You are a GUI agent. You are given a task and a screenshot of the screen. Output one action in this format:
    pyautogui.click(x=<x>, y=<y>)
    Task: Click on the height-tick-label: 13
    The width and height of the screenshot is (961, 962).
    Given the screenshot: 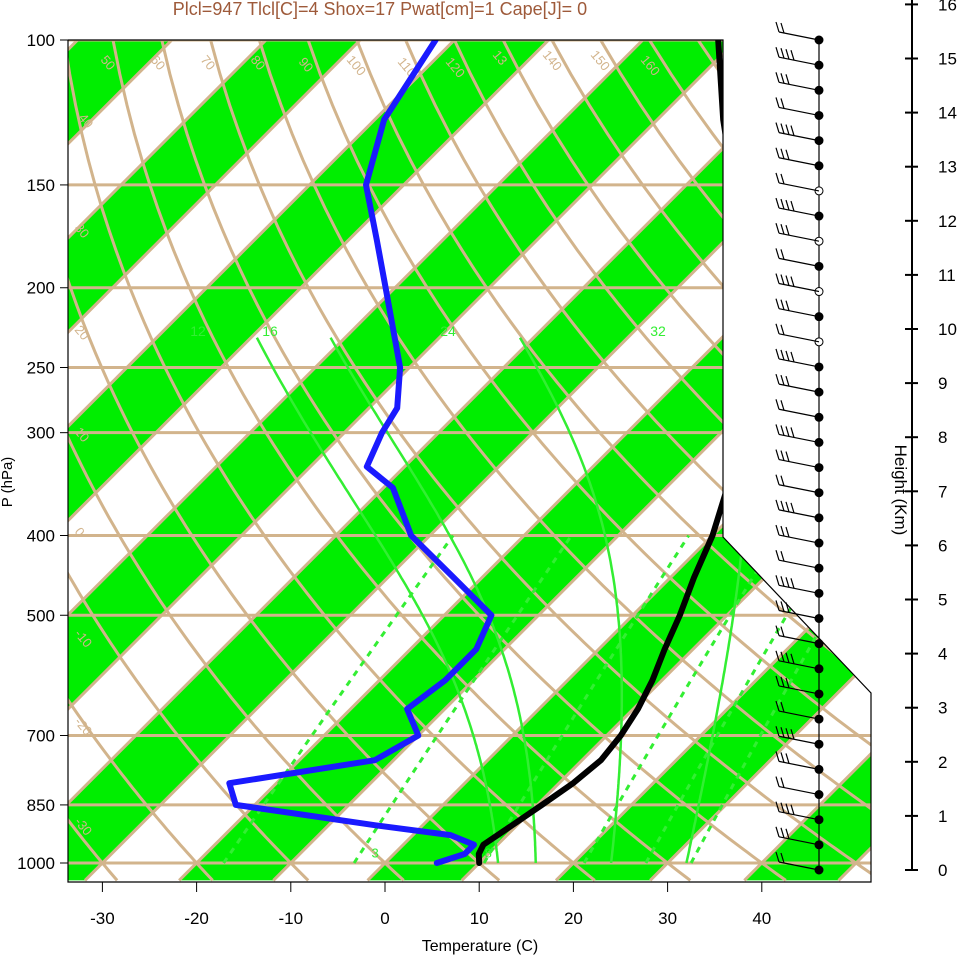 What is the action you would take?
    pyautogui.click(x=947, y=167)
    